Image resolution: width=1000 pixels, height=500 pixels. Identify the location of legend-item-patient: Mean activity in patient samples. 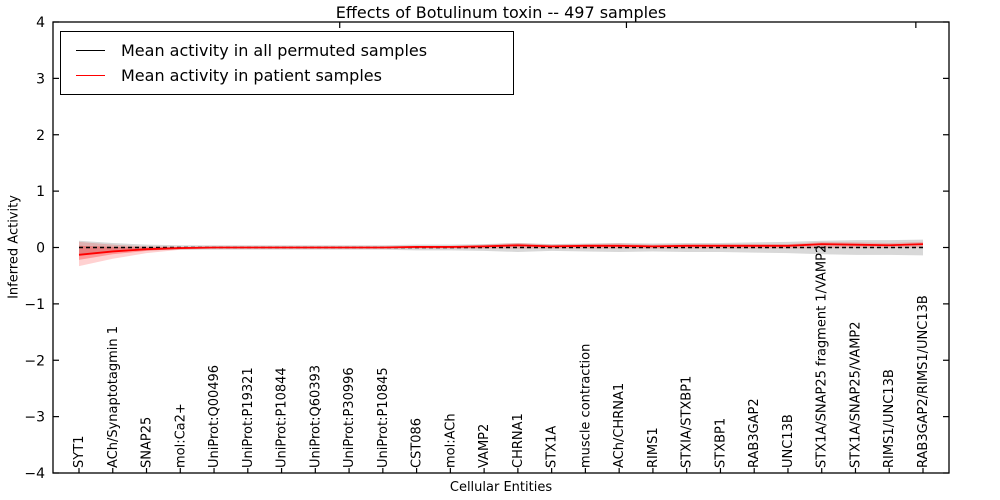
(287, 75).